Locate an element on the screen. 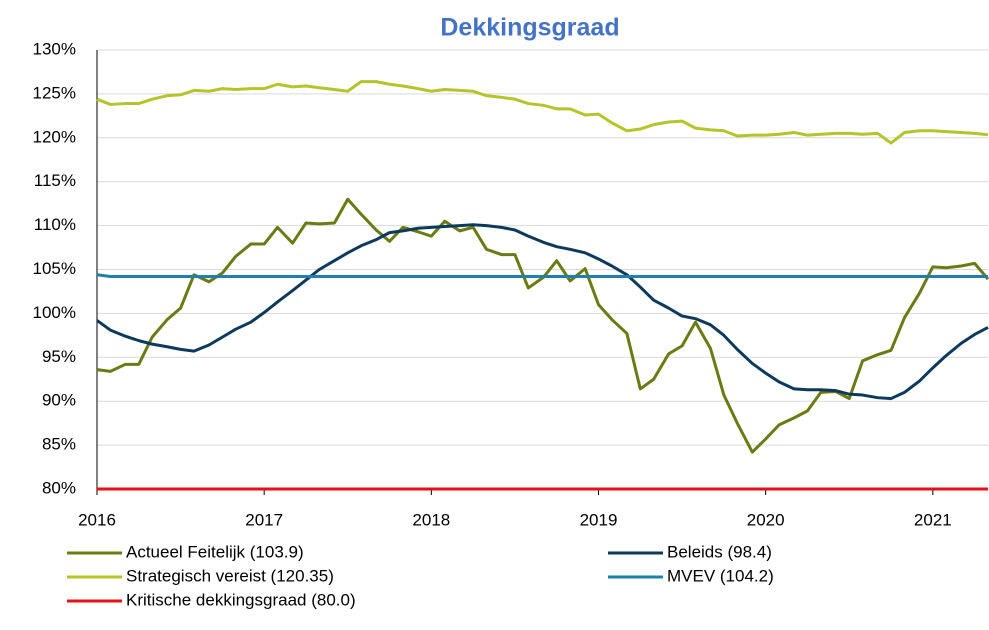  legend-label: Beleids (98.4) is located at coordinates (719, 551).